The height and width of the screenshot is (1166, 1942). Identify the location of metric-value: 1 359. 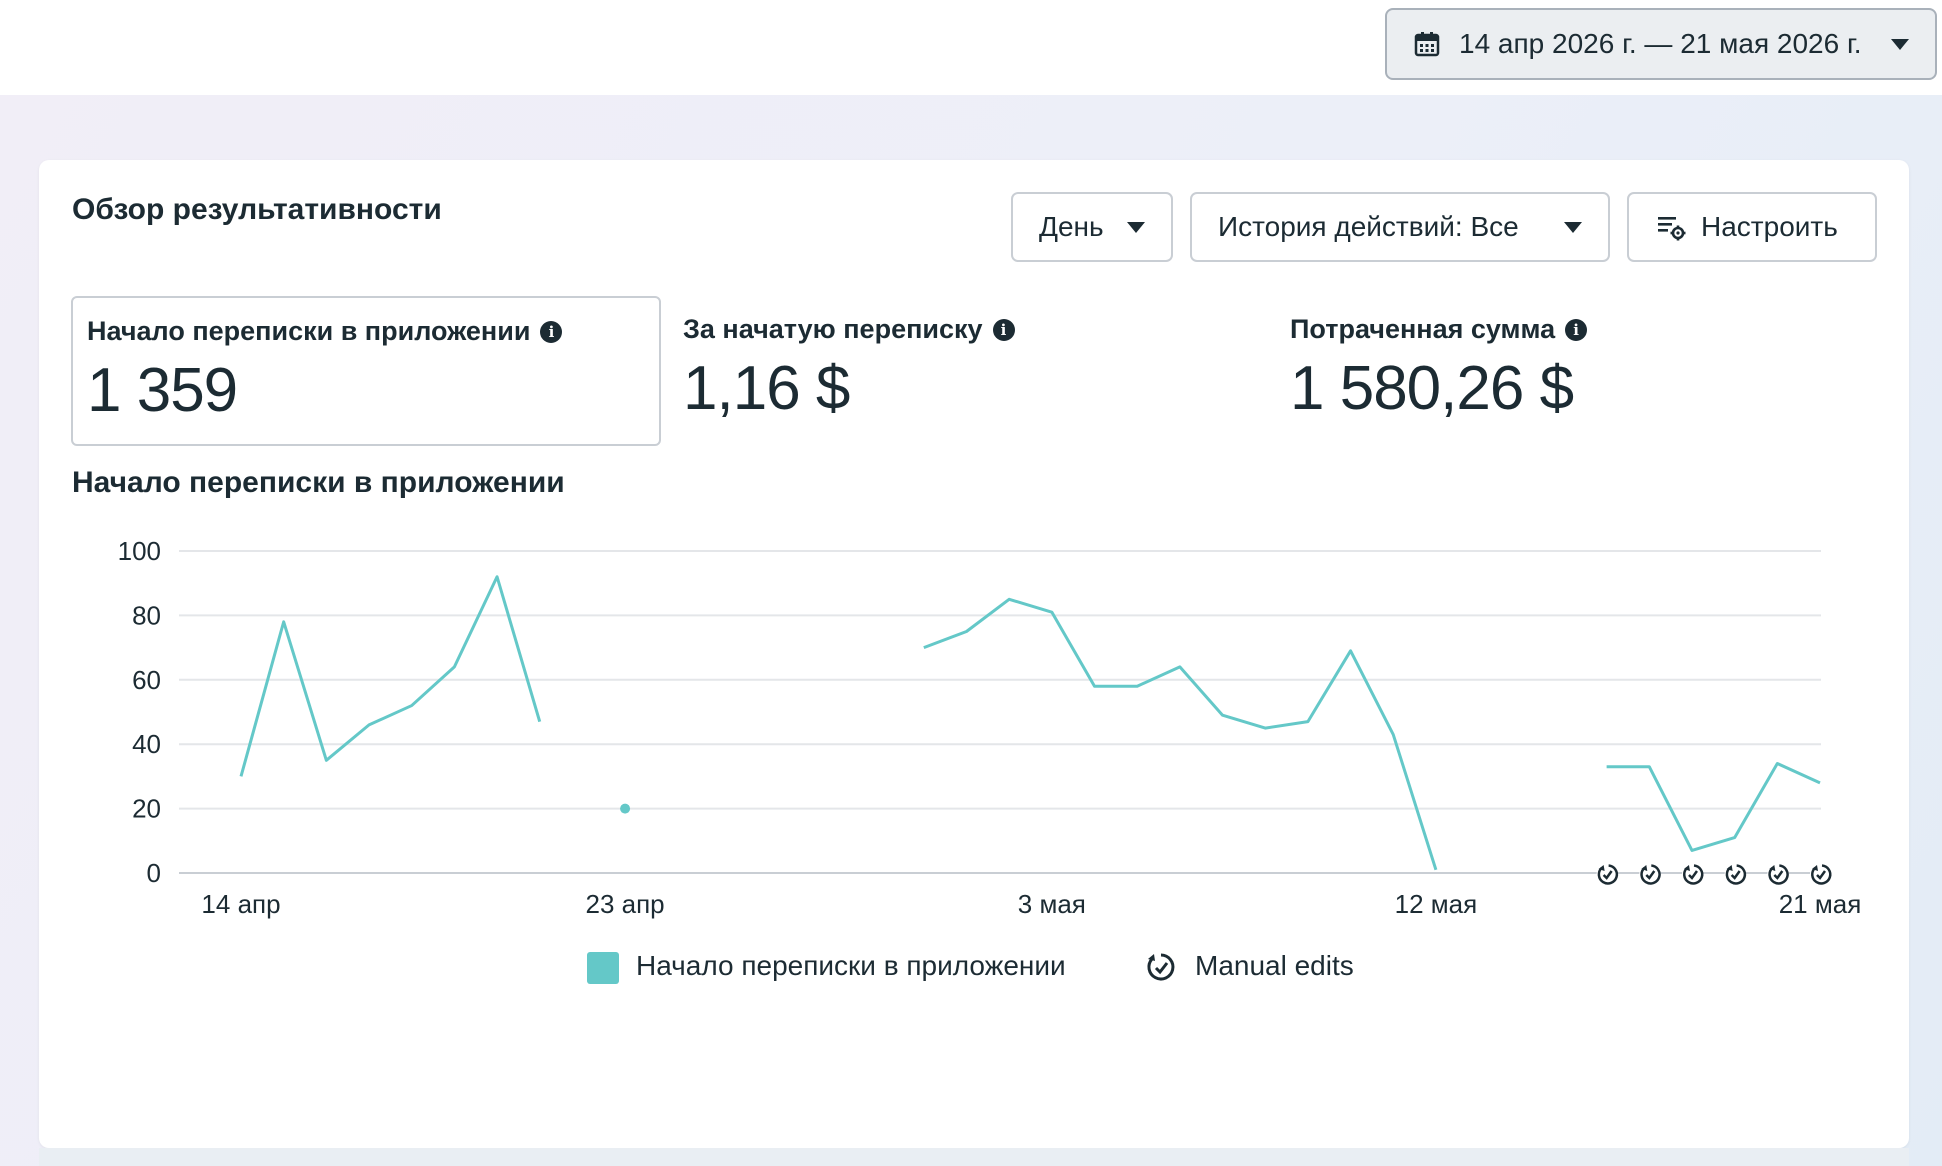
(162, 390).